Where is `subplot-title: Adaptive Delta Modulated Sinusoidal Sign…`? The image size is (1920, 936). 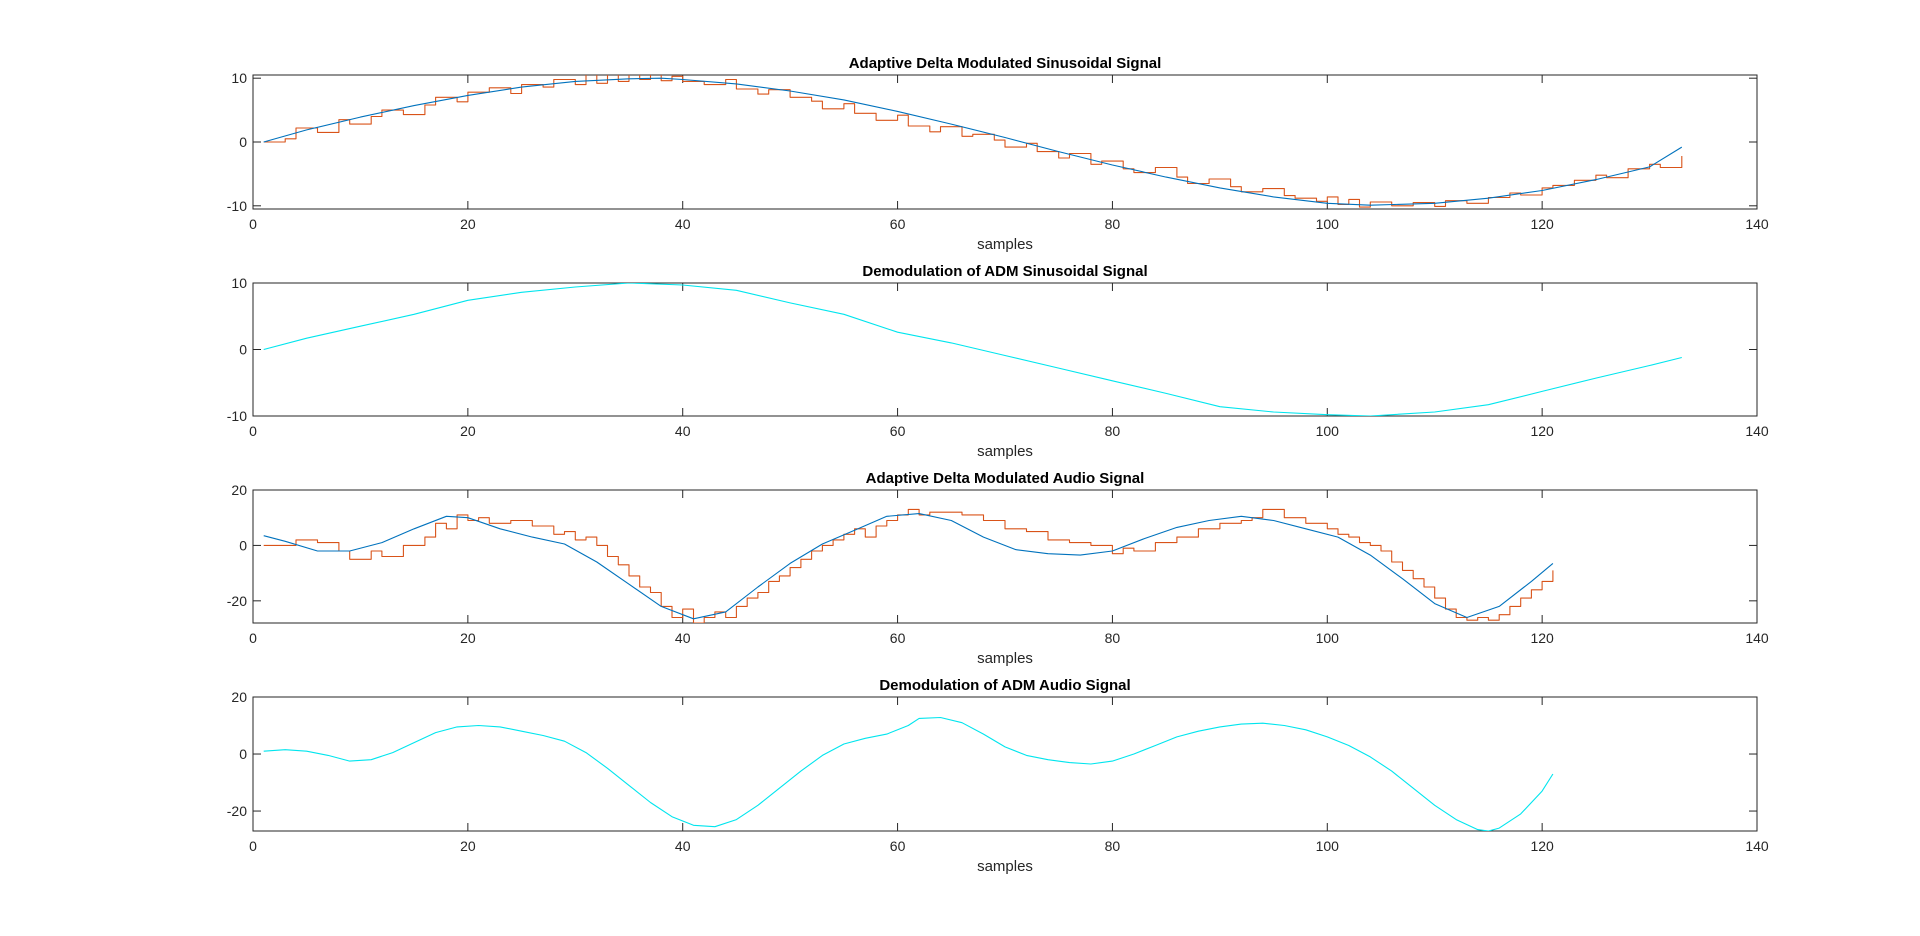
subplot-title: Adaptive Delta Modulated Sinusoidal Sign… is located at coordinates (1005, 63).